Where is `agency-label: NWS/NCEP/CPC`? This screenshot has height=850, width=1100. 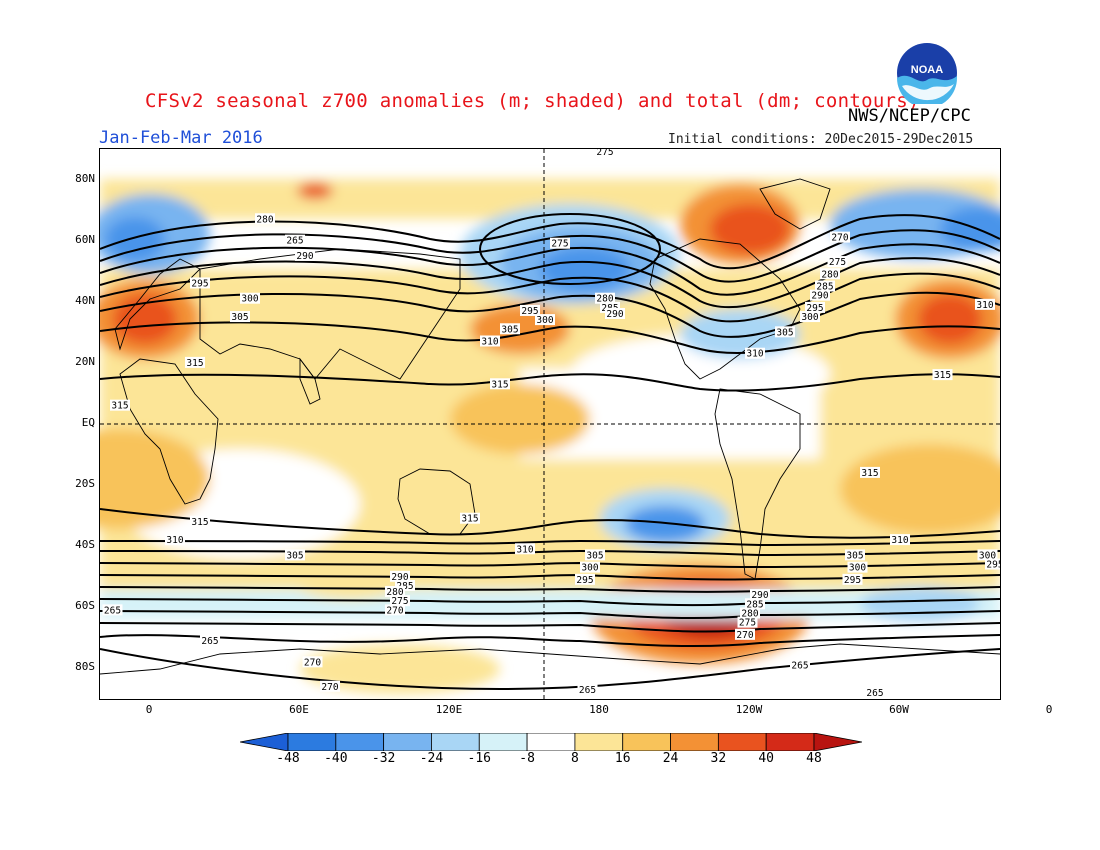 agency-label: NWS/NCEP/CPC is located at coordinates (909, 116).